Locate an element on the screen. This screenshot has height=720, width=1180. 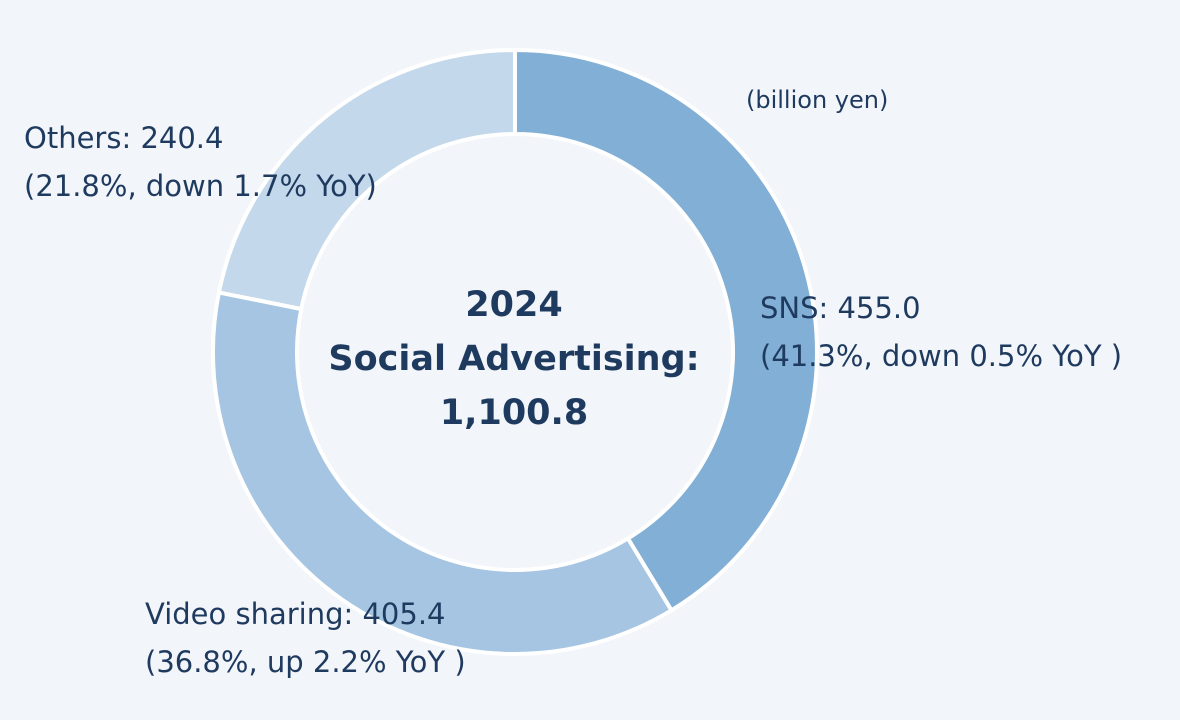
center-title: Social Advertising: is located at coordinates (514, 359).